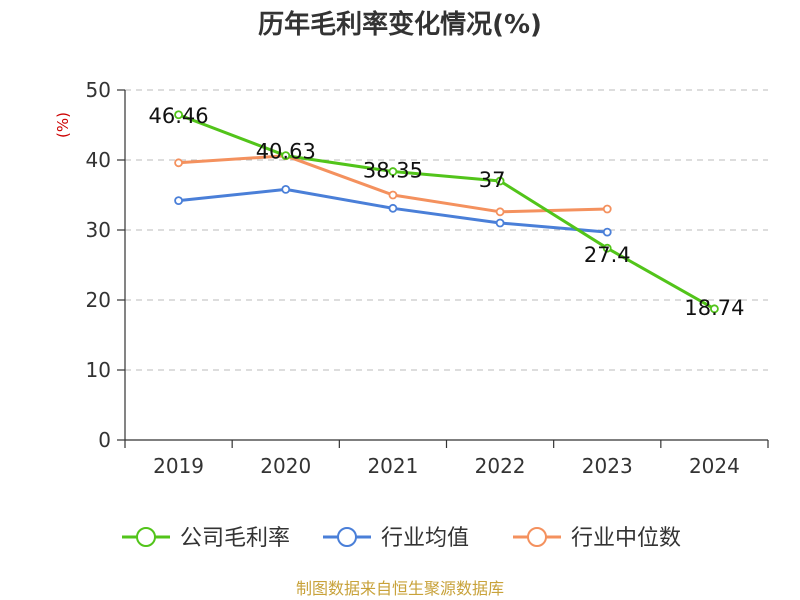  What do you see at coordinates (235, 538) in the screenshot?
I see `legend-label: 公司毛利率` at bounding box center [235, 538].